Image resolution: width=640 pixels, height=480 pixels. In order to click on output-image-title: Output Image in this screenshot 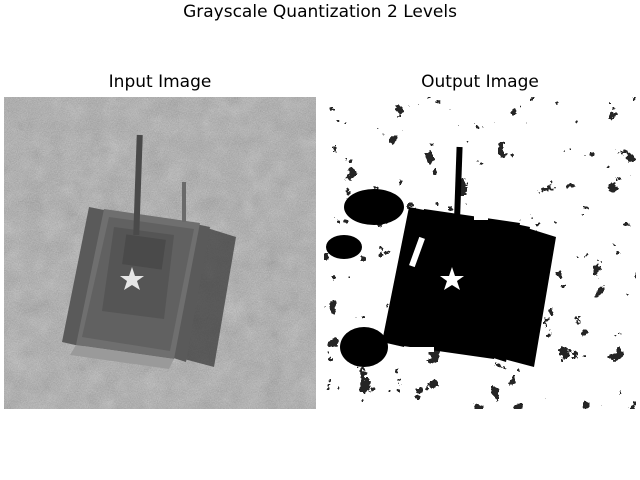, I will do `click(480, 82)`.